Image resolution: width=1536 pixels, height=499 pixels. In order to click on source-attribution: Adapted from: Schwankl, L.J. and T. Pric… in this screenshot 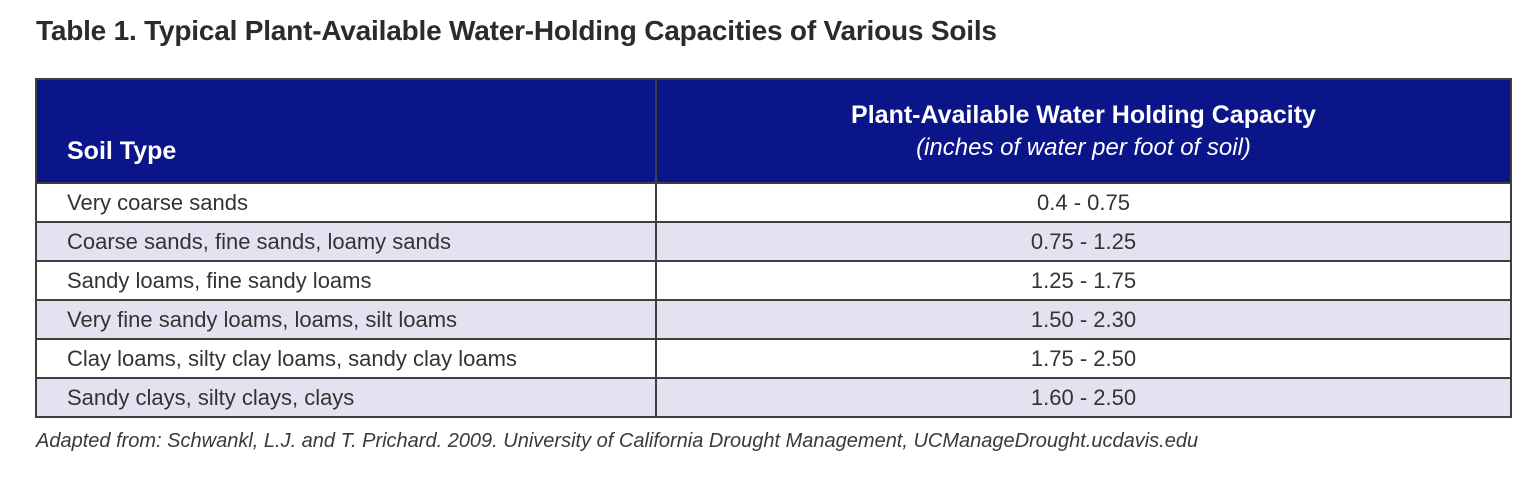, I will do `click(617, 441)`.